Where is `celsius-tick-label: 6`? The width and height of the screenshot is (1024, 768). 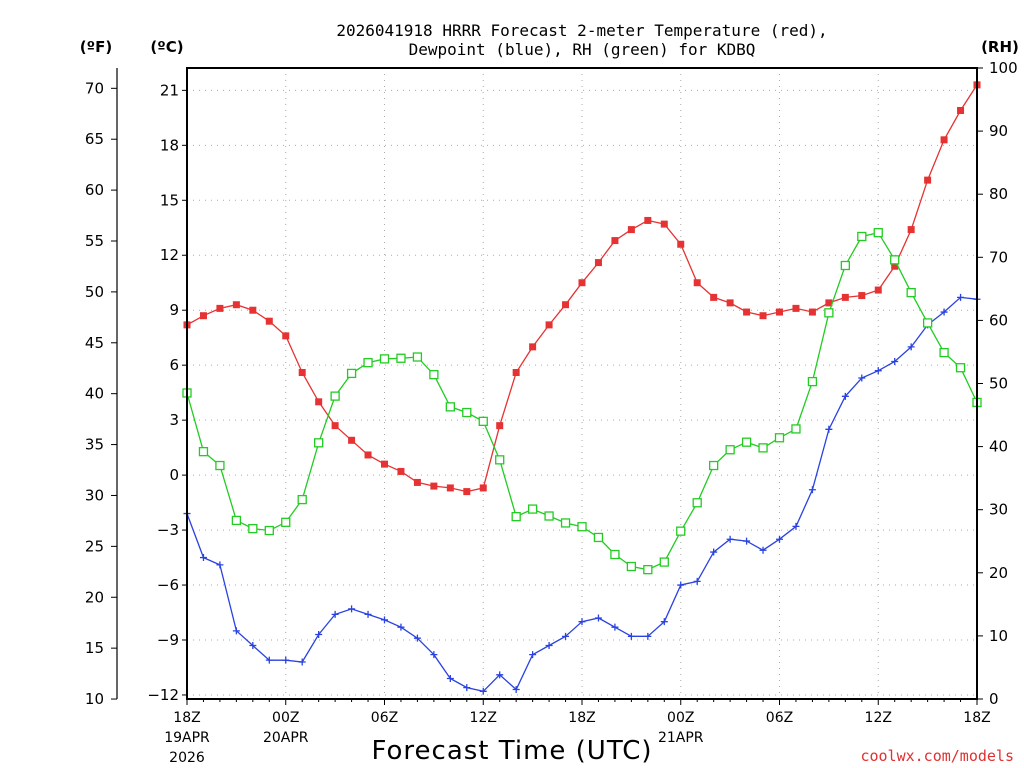
celsius-tick-label: 6 is located at coordinates (174, 365).